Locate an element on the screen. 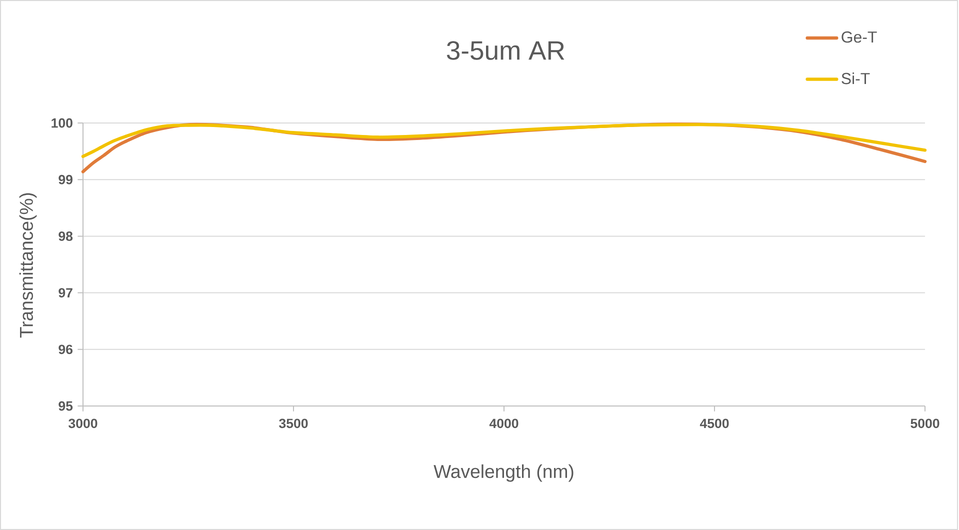  y-axis-title: Transmittance(%) is located at coordinates (28, 265).